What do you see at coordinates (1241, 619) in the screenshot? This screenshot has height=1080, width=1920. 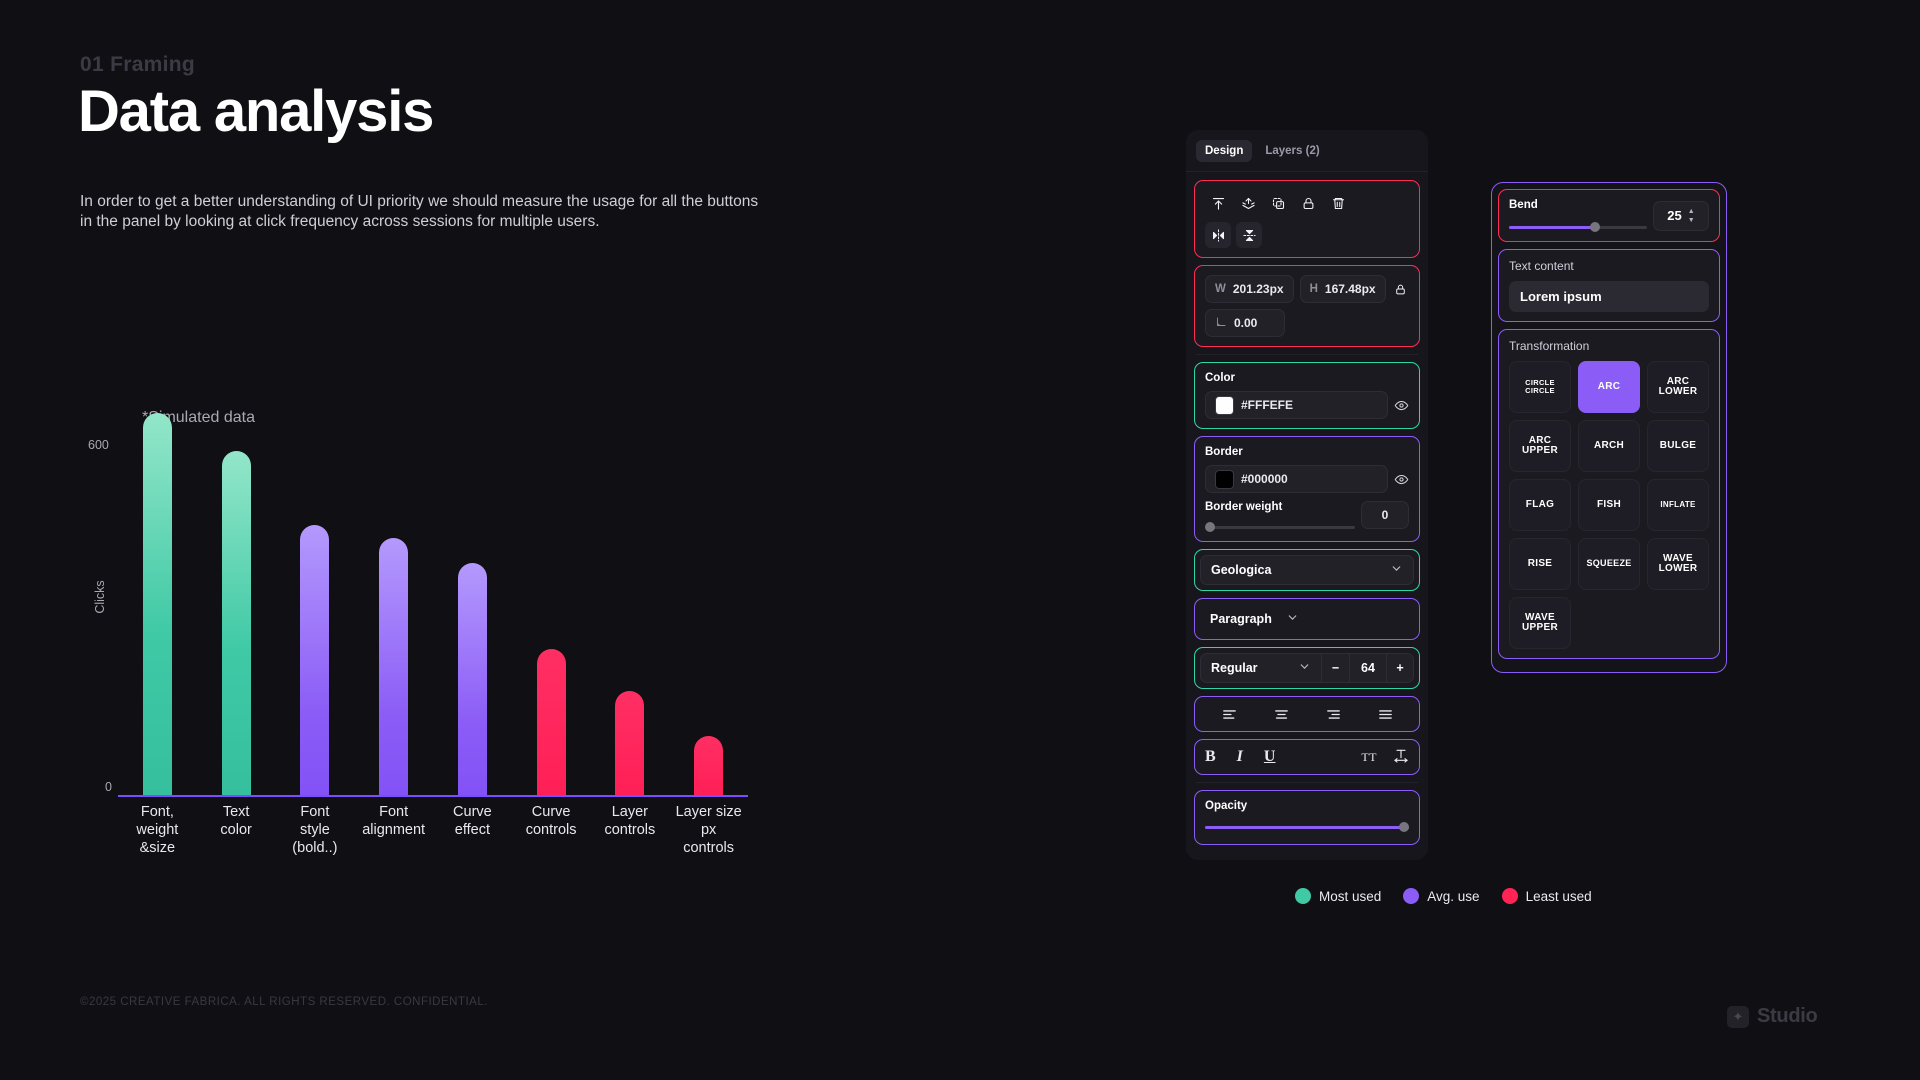 I see `text-style-value: Paragraph` at bounding box center [1241, 619].